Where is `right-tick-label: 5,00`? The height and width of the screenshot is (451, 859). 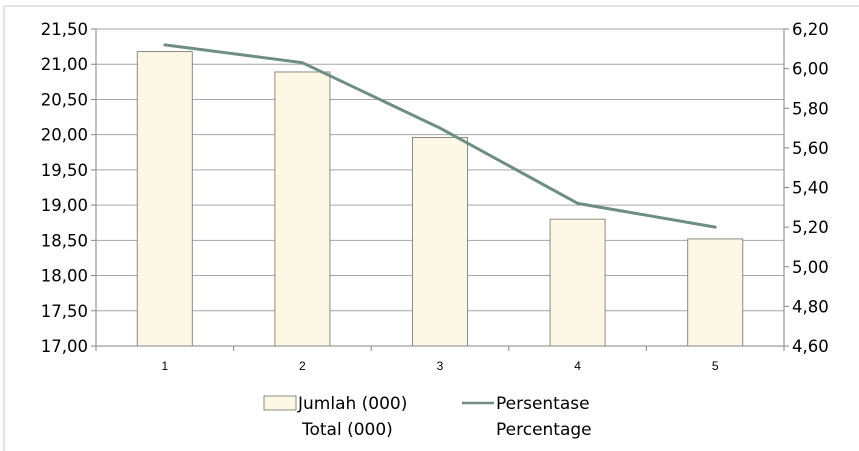 right-tick-label: 5,00 is located at coordinates (810, 267).